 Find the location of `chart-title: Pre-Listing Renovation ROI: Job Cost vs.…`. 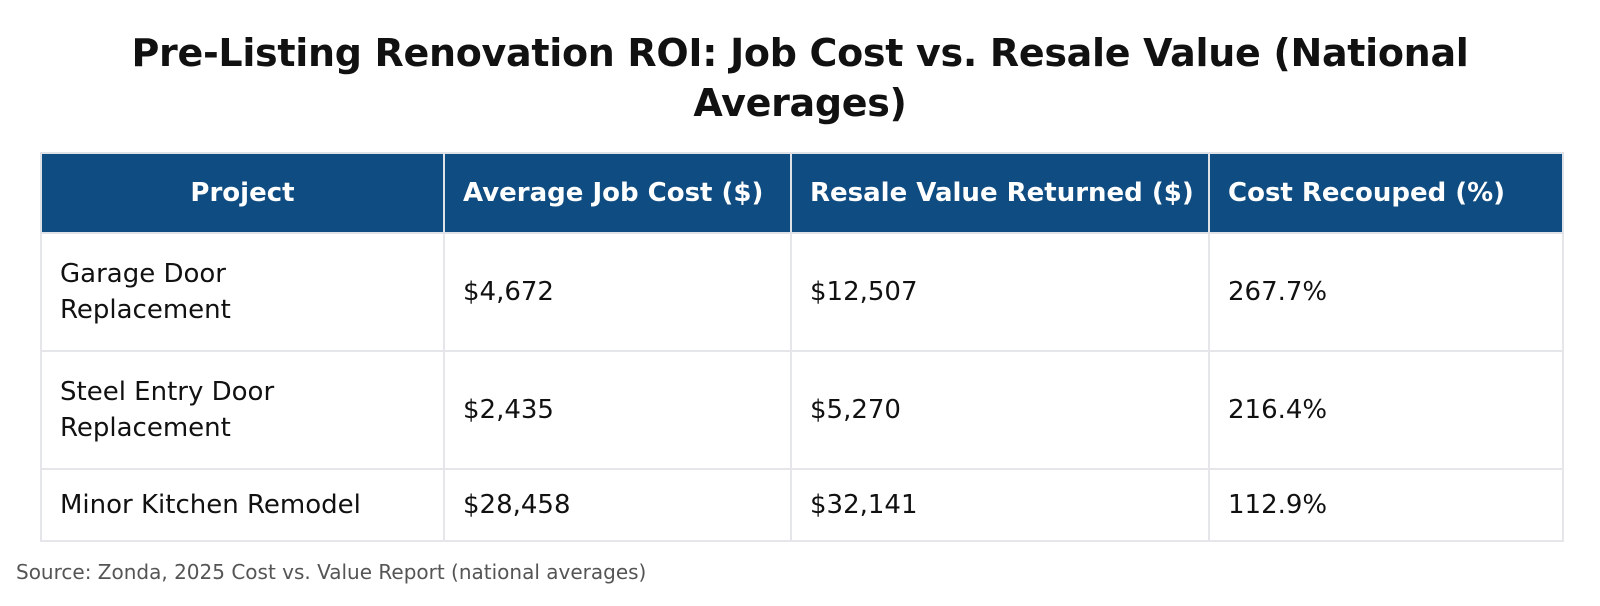

chart-title: Pre-Listing Renovation ROI: Job Cost vs.… is located at coordinates (800, 78).